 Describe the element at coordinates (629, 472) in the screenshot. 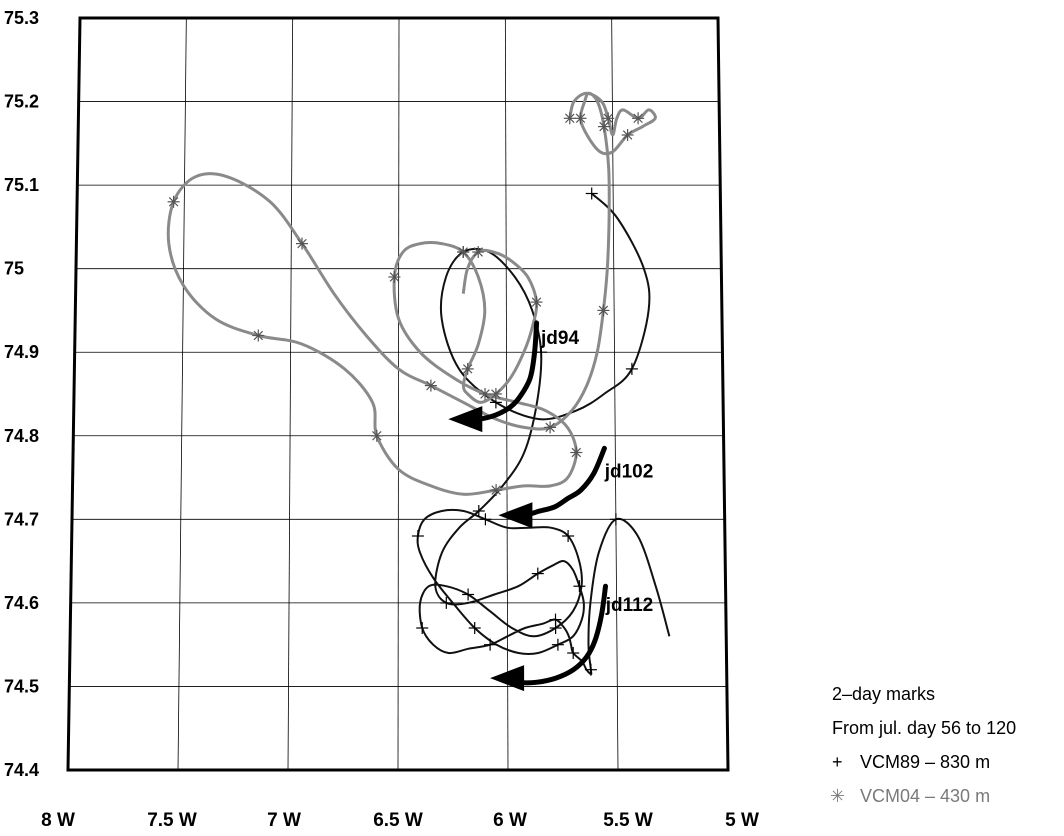

I see `day-label: jd102` at that location.